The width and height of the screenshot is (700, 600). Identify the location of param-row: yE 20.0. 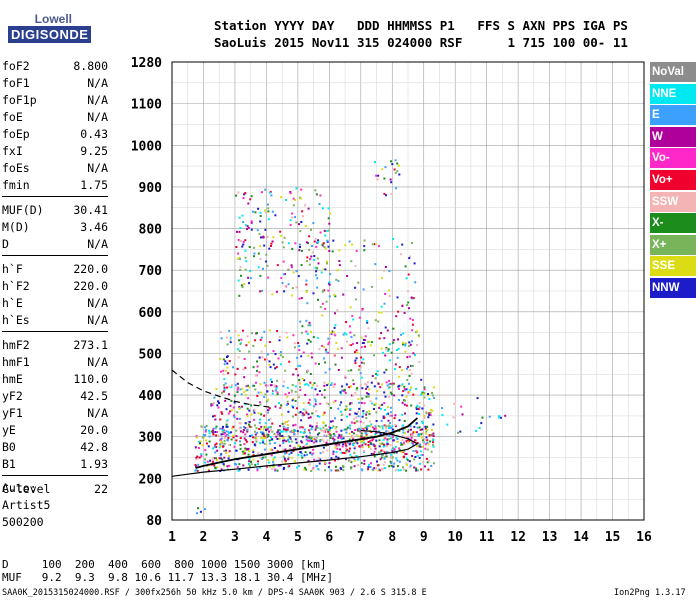
(55, 430).